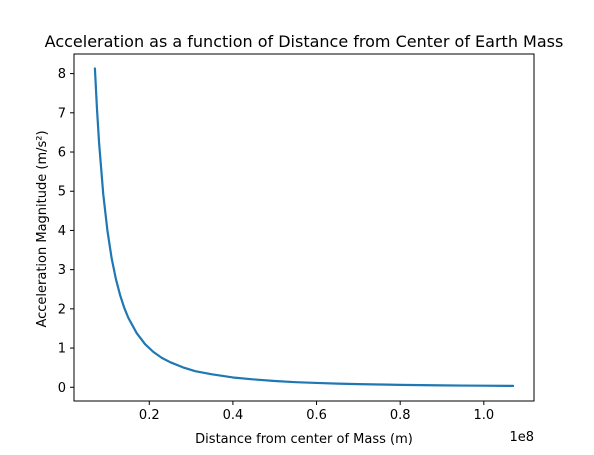 The width and height of the screenshot is (594, 455). Describe the element at coordinates (62, 74) in the screenshot. I see `y-tick-label: 8` at that location.